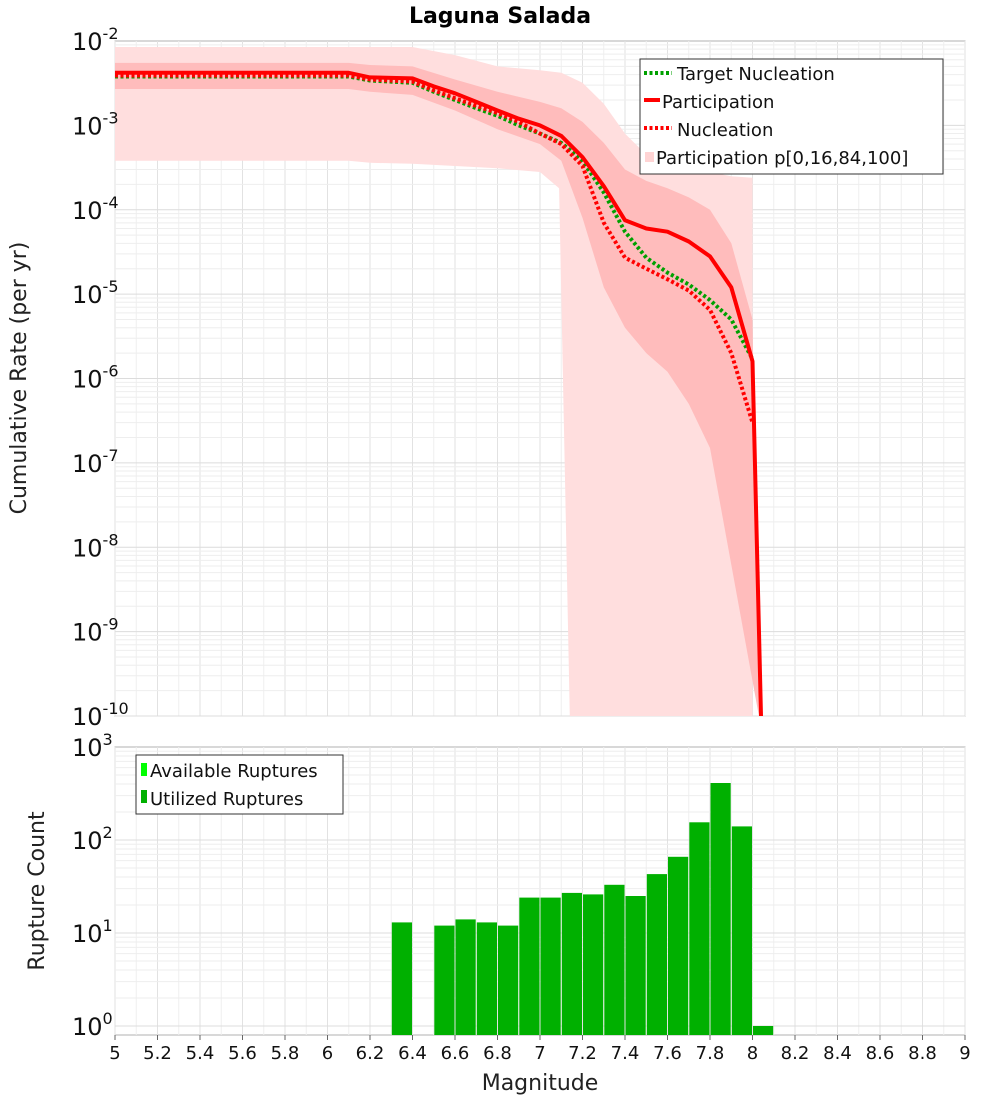 The image size is (1000, 1100). What do you see at coordinates (95, 631) in the screenshot?
I see `top-y-tick-label: 10⁻⁹` at bounding box center [95, 631].